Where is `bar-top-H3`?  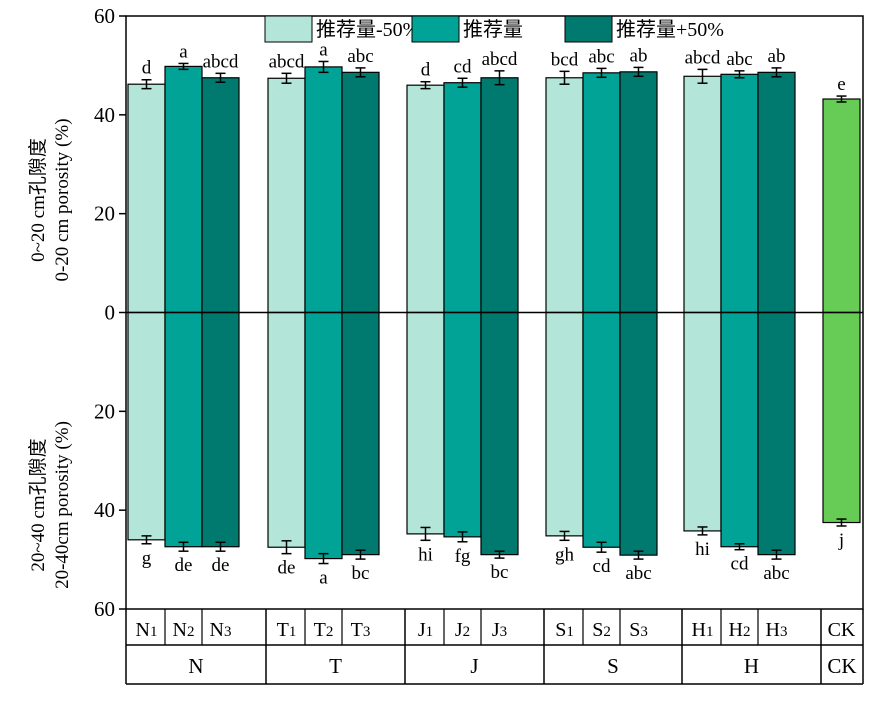
bar-top-H3 is located at coordinates (776, 192).